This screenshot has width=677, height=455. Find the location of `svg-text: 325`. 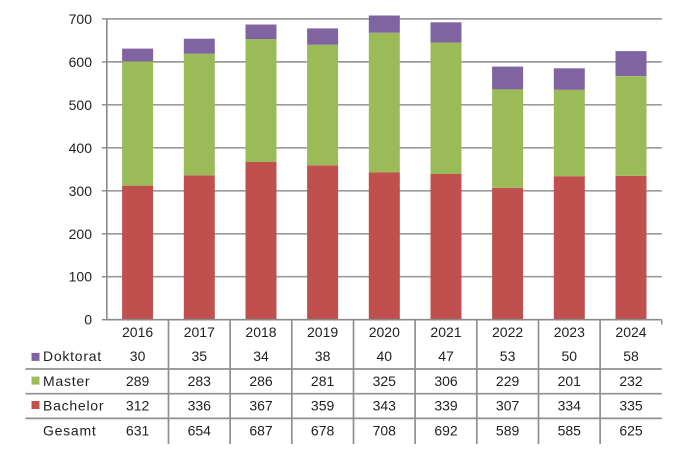

svg-text: 325 is located at coordinates (385, 381).